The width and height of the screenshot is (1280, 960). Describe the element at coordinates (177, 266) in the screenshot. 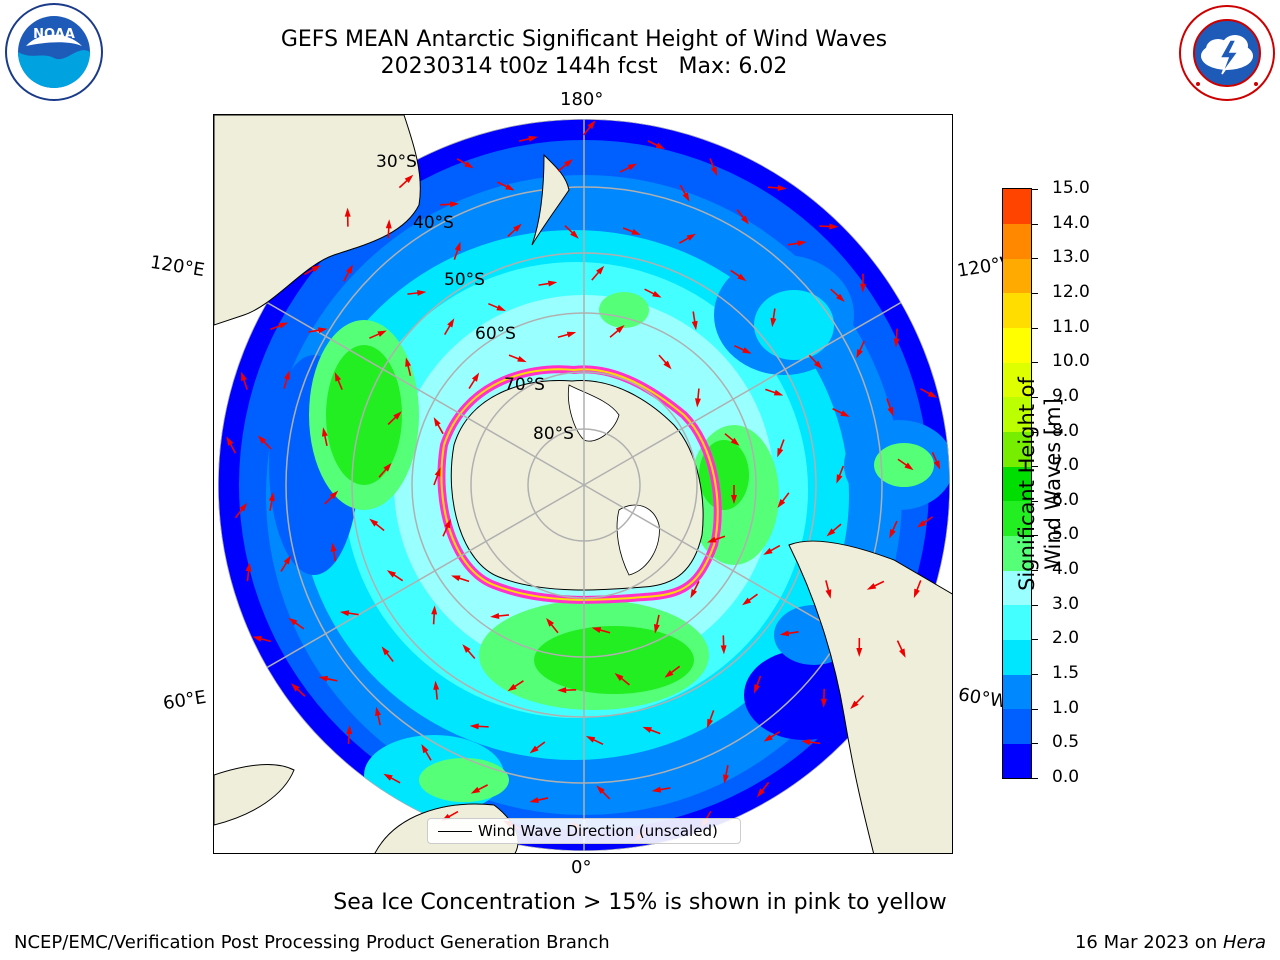

I see `meridian-label-120e: 120°E` at that location.